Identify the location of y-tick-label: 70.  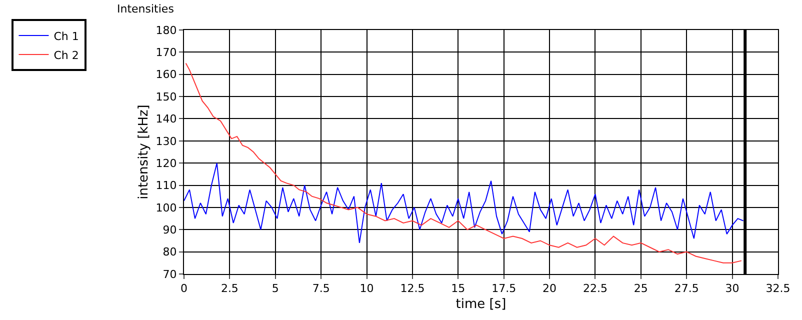
(169, 274).